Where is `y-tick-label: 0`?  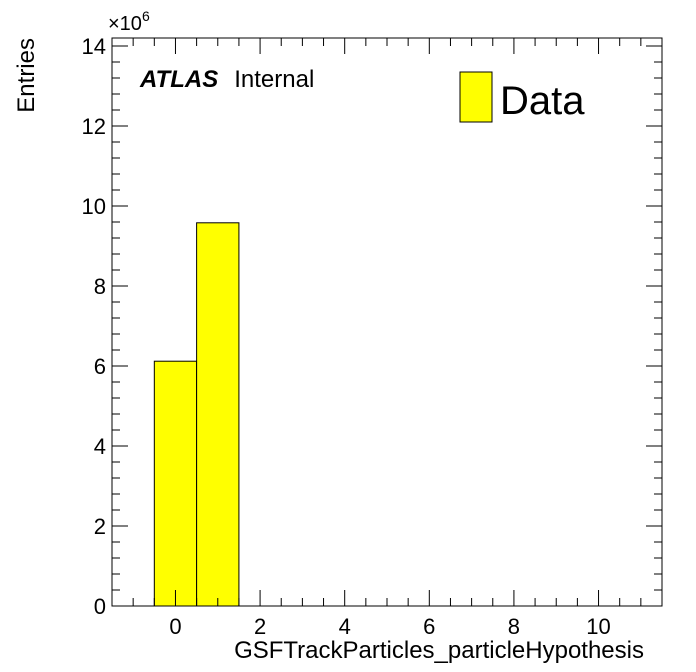
y-tick-label: 0 is located at coordinates (100, 606).